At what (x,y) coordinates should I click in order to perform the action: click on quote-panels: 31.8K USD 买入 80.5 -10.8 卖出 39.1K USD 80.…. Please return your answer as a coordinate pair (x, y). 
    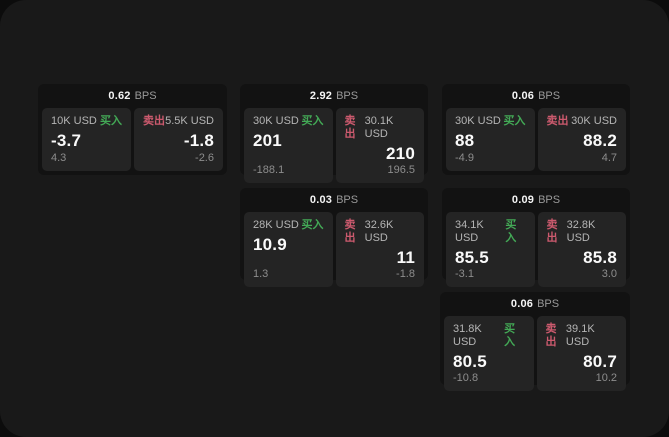
    Looking at the image, I should click on (535, 355).